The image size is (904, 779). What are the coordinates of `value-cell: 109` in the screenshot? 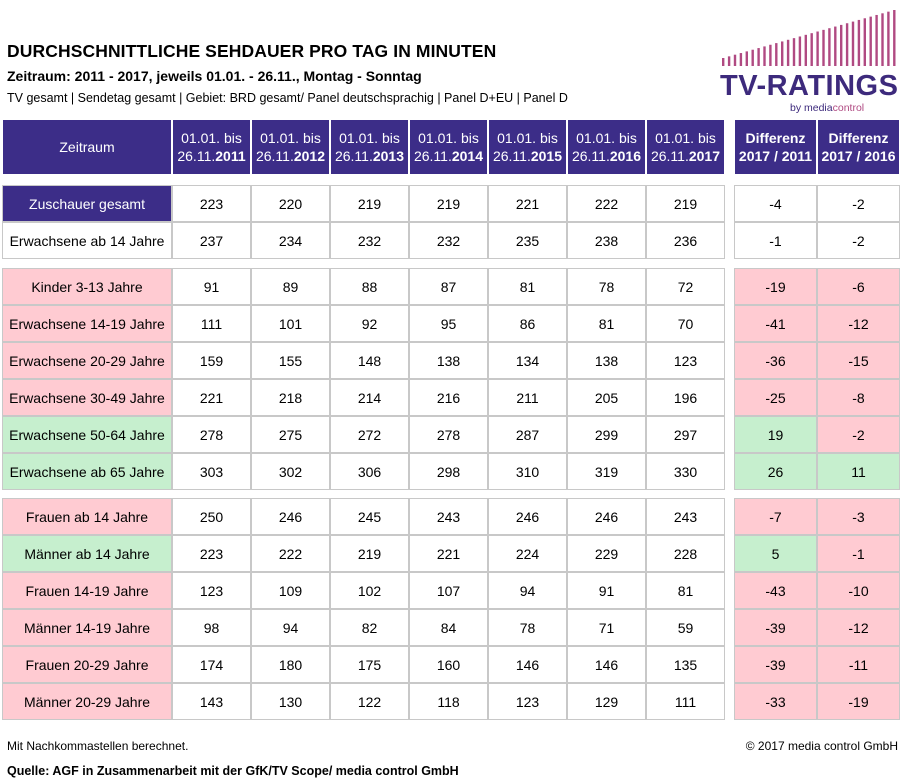 It's located at (290, 590).